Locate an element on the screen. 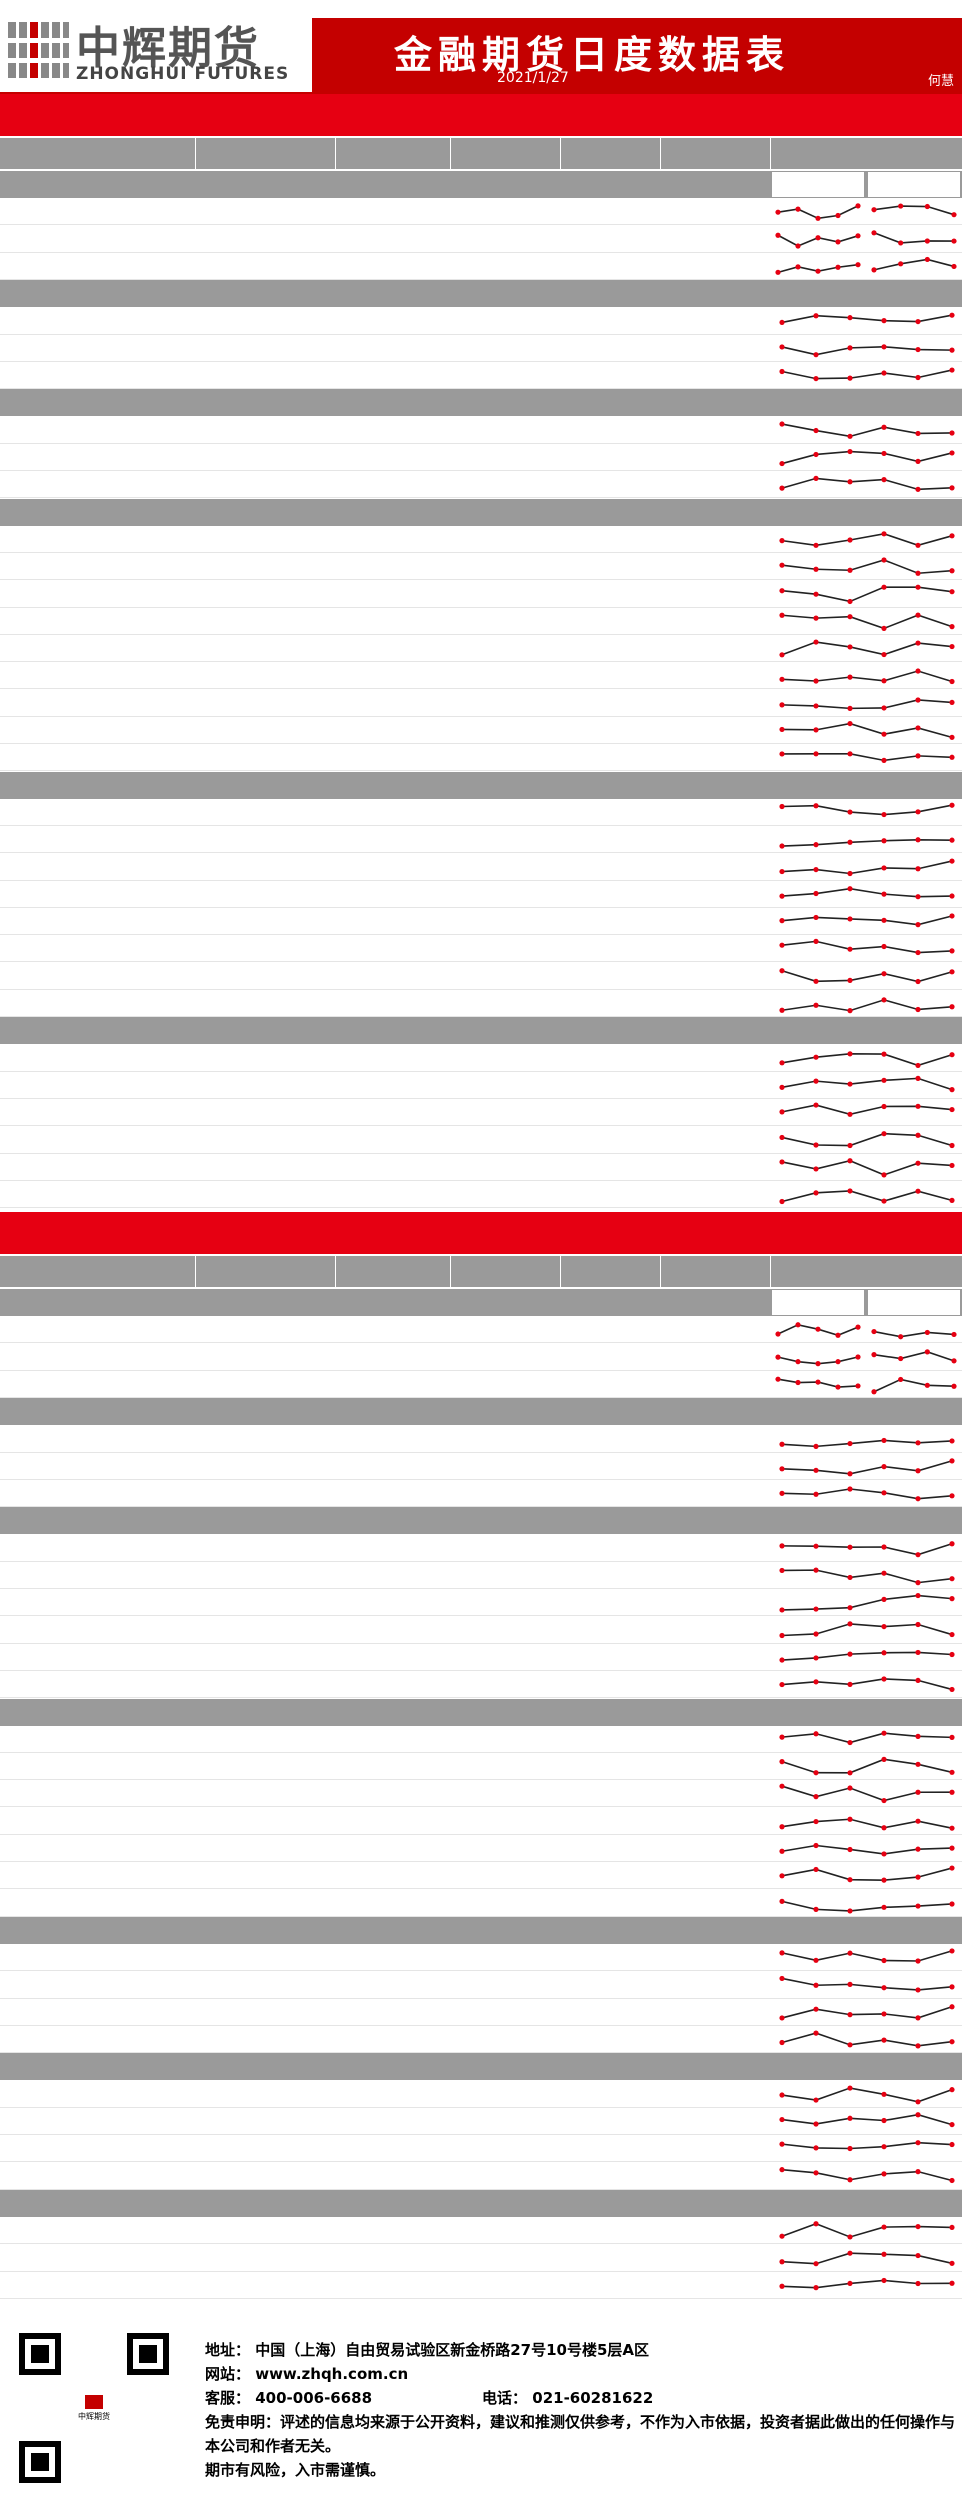 The image size is (962, 2504). row-previous is located at coordinates (502, 1630).